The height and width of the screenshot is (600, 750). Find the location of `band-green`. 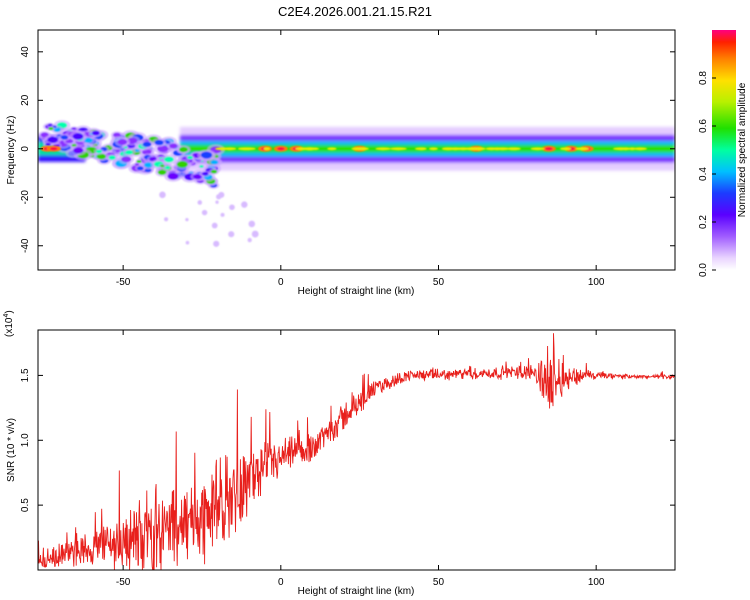

band-green is located at coordinates (427, 148).